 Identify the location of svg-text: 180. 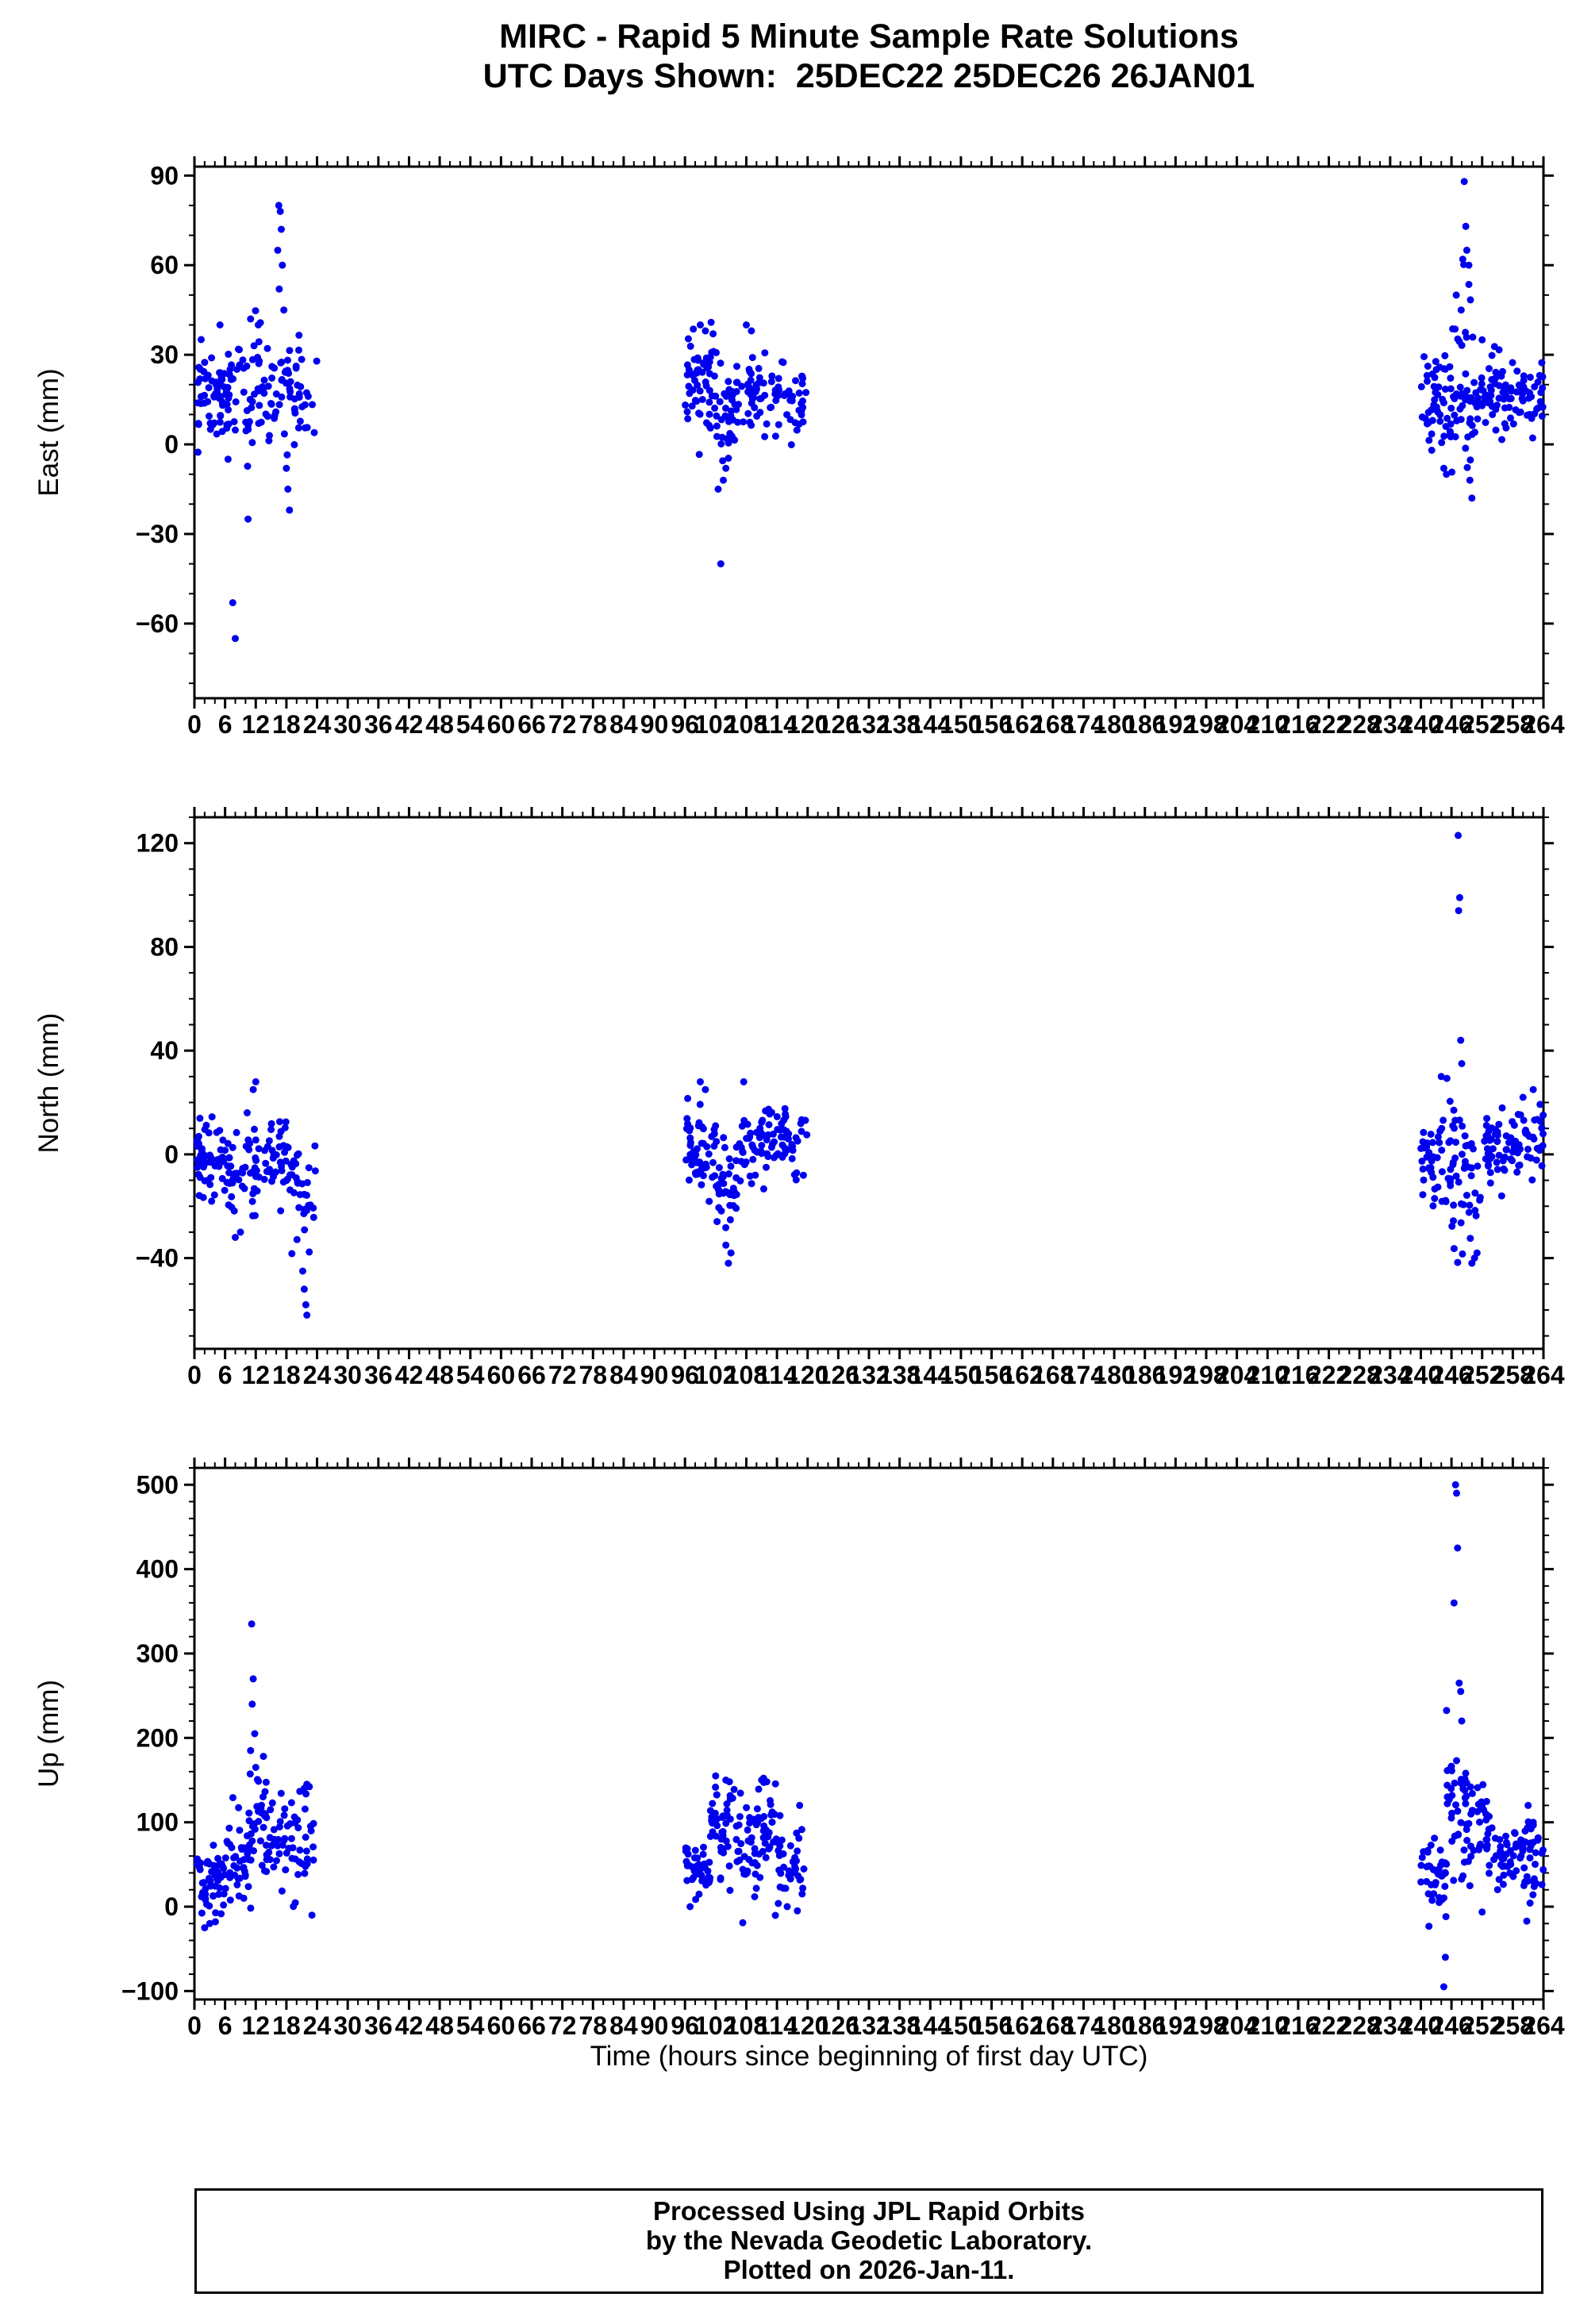
(1114, 2025).